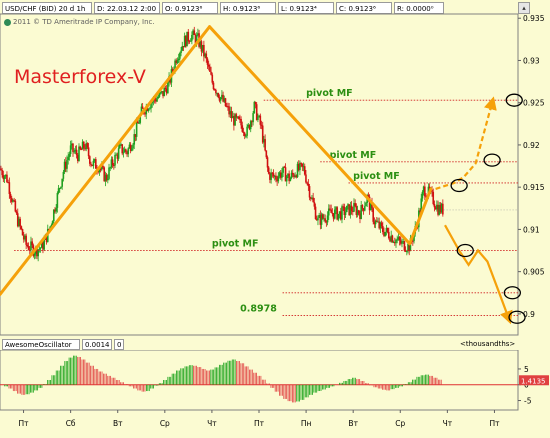 The height and width of the screenshot is (438, 550). I want to click on scroll-up-button: ▴, so click(524, 8).